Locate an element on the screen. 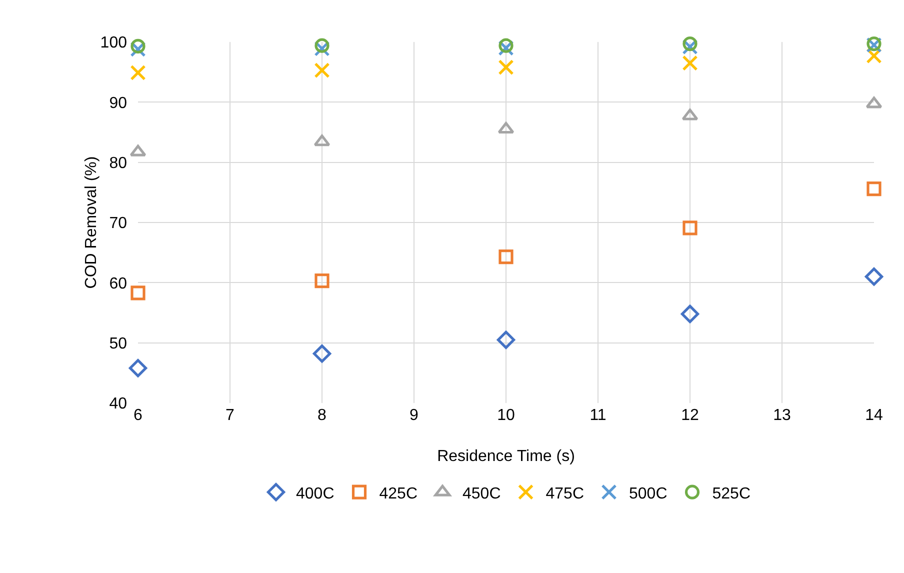 Image resolution: width=904 pixels, height=573 pixels. legend-label: 425C is located at coordinates (398, 493).